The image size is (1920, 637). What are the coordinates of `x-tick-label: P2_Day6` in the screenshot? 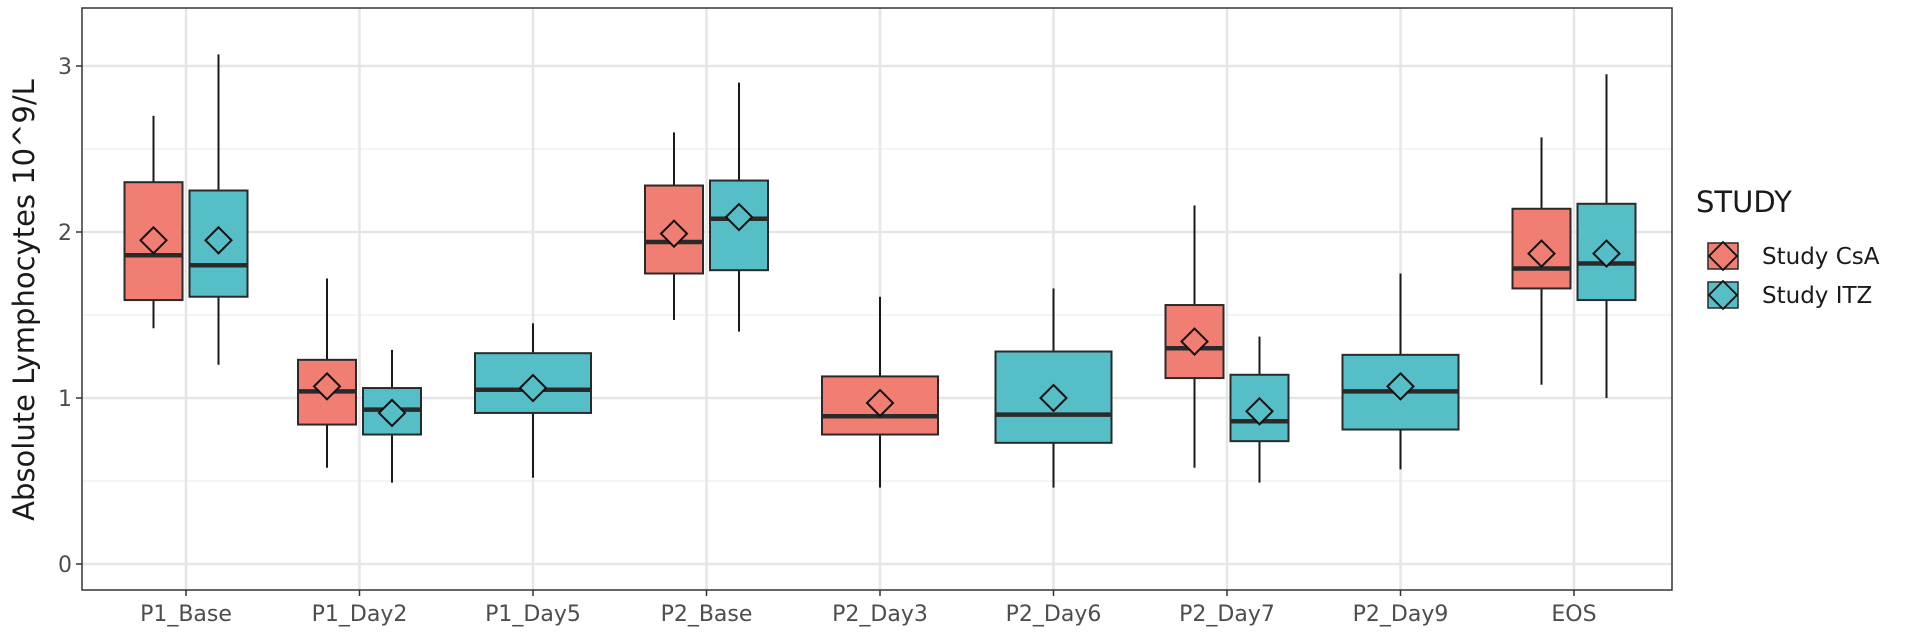 It's located at (1054, 614).